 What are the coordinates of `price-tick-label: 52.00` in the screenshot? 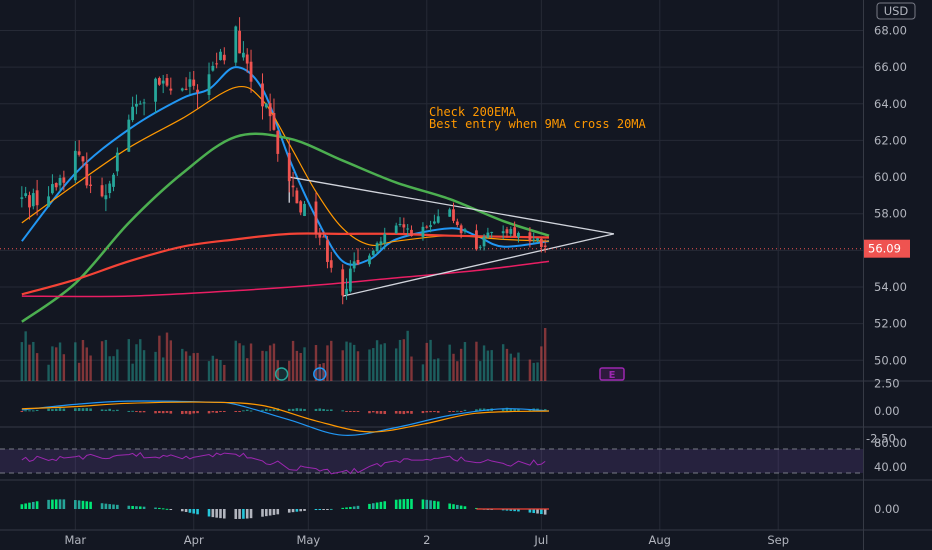 It's located at (890, 324).